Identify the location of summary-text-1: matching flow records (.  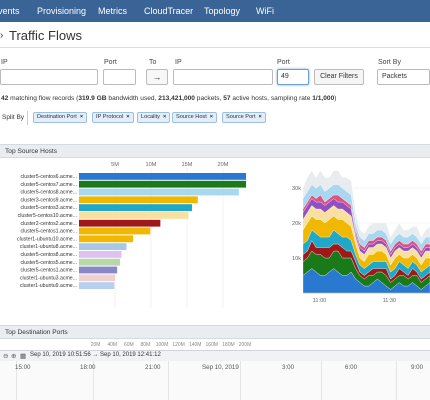
(43, 98).